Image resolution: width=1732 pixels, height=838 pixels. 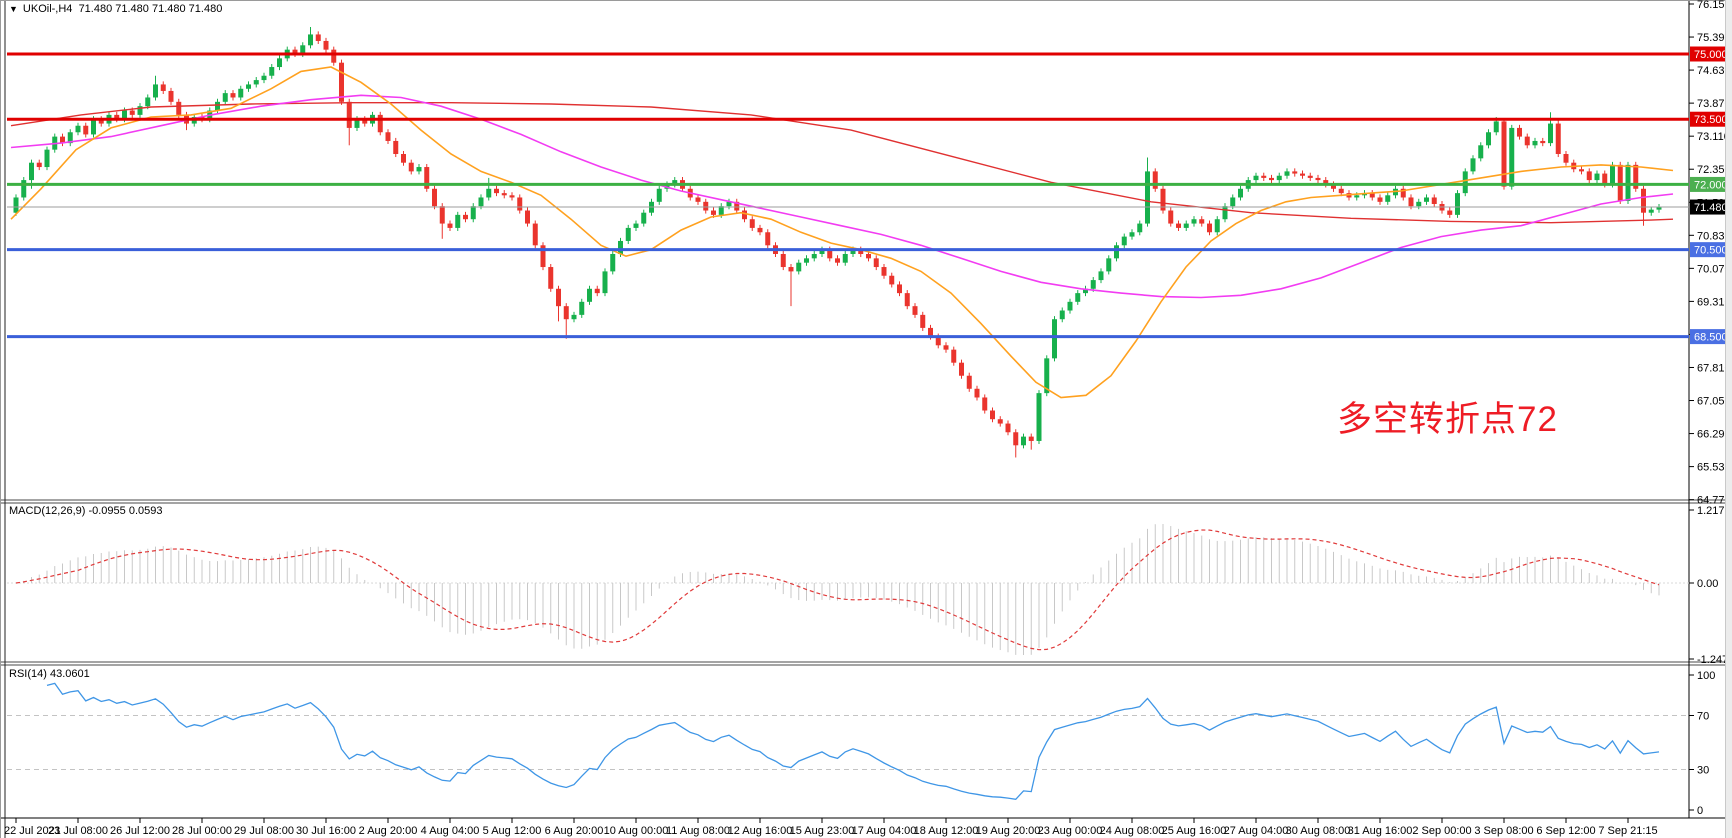 What do you see at coordinates (264, 831) in the screenshot?
I see `time-axis-label: 29 Jul 08:00` at bounding box center [264, 831].